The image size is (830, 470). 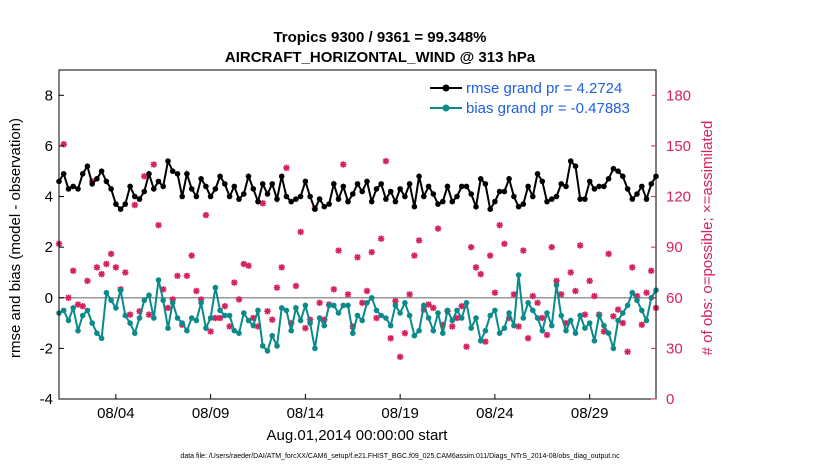 What do you see at coordinates (379, 37) in the screenshot?
I see `chart-title: Tropics 9300 / 9361 = 99.348%` at bounding box center [379, 37].